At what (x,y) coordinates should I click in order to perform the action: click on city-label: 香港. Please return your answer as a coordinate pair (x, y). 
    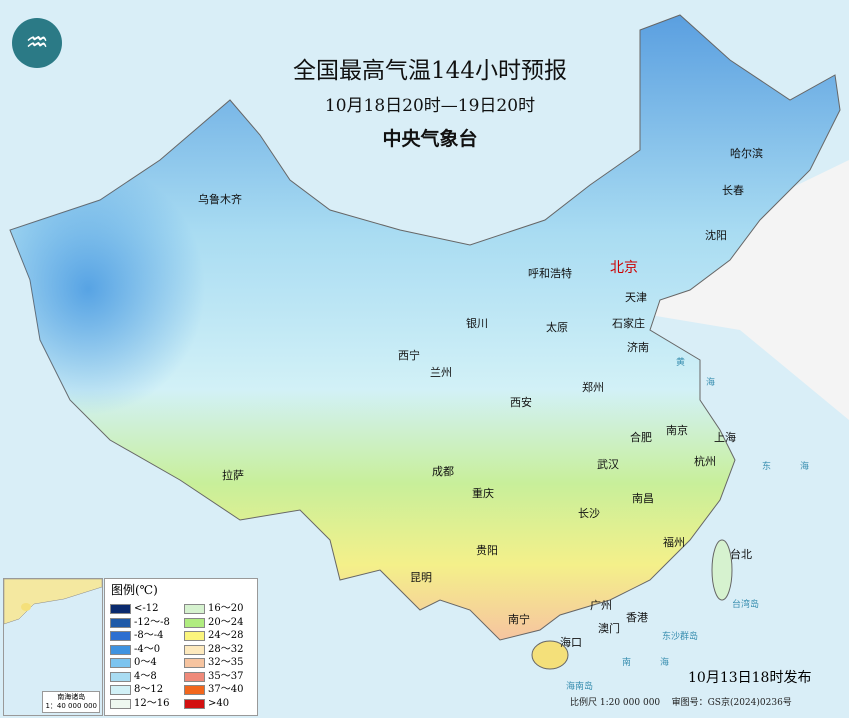
    Looking at the image, I should click on (637, 617).